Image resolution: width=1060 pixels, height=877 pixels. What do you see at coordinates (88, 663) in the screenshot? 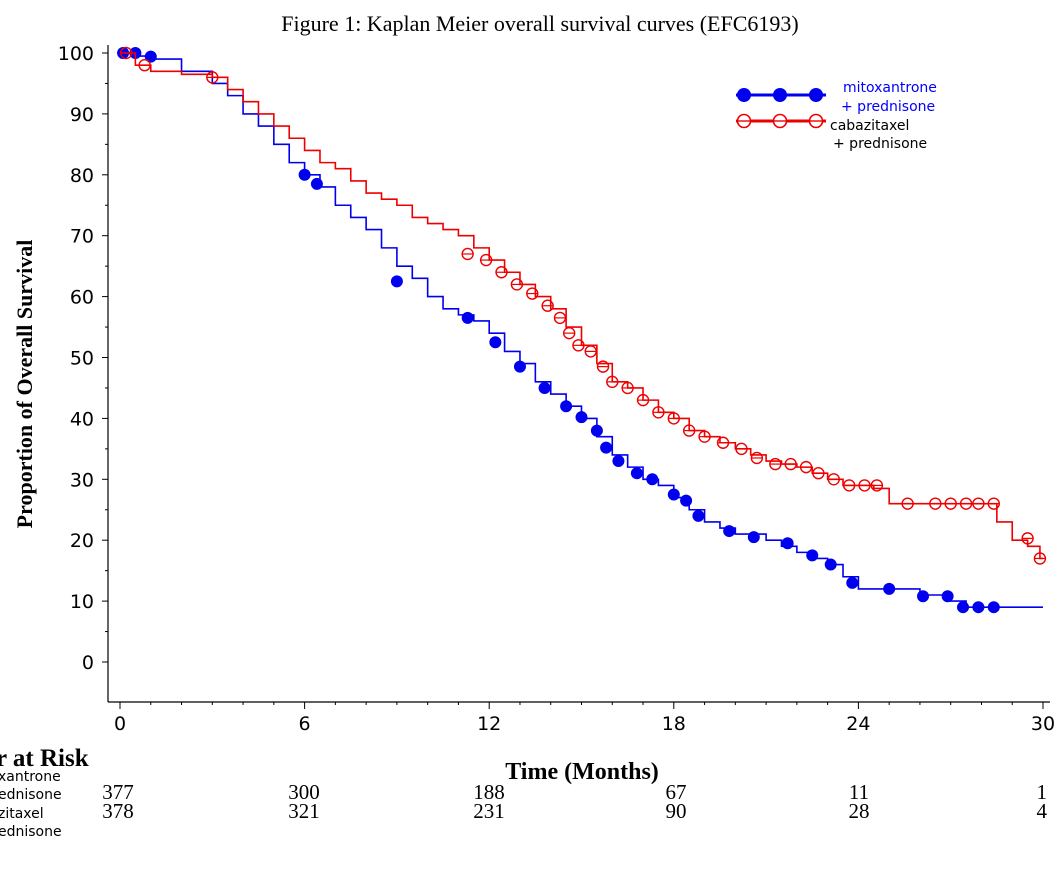
I see `y-tick-label: 0` at bounding box center [88, 663].